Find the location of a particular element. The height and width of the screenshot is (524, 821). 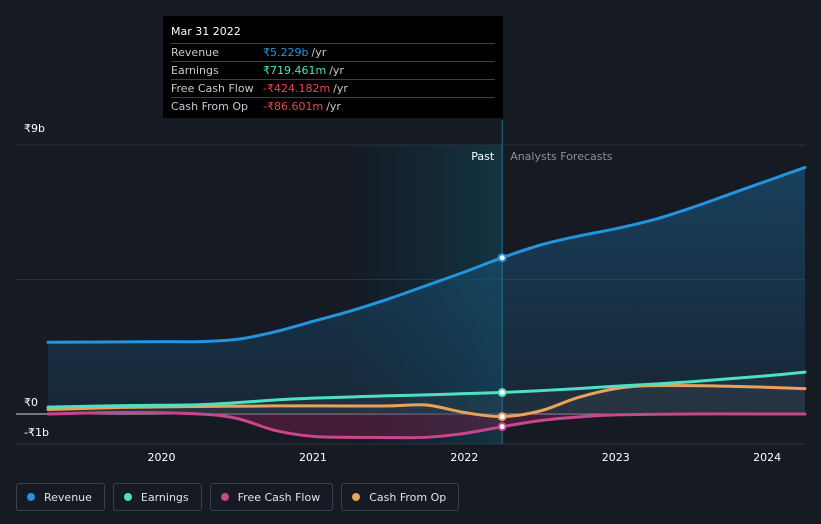

tooltip-row-free-cash-flow: Free Cash Flow -₹424.182m /yr is located at coordinates (333, 88).